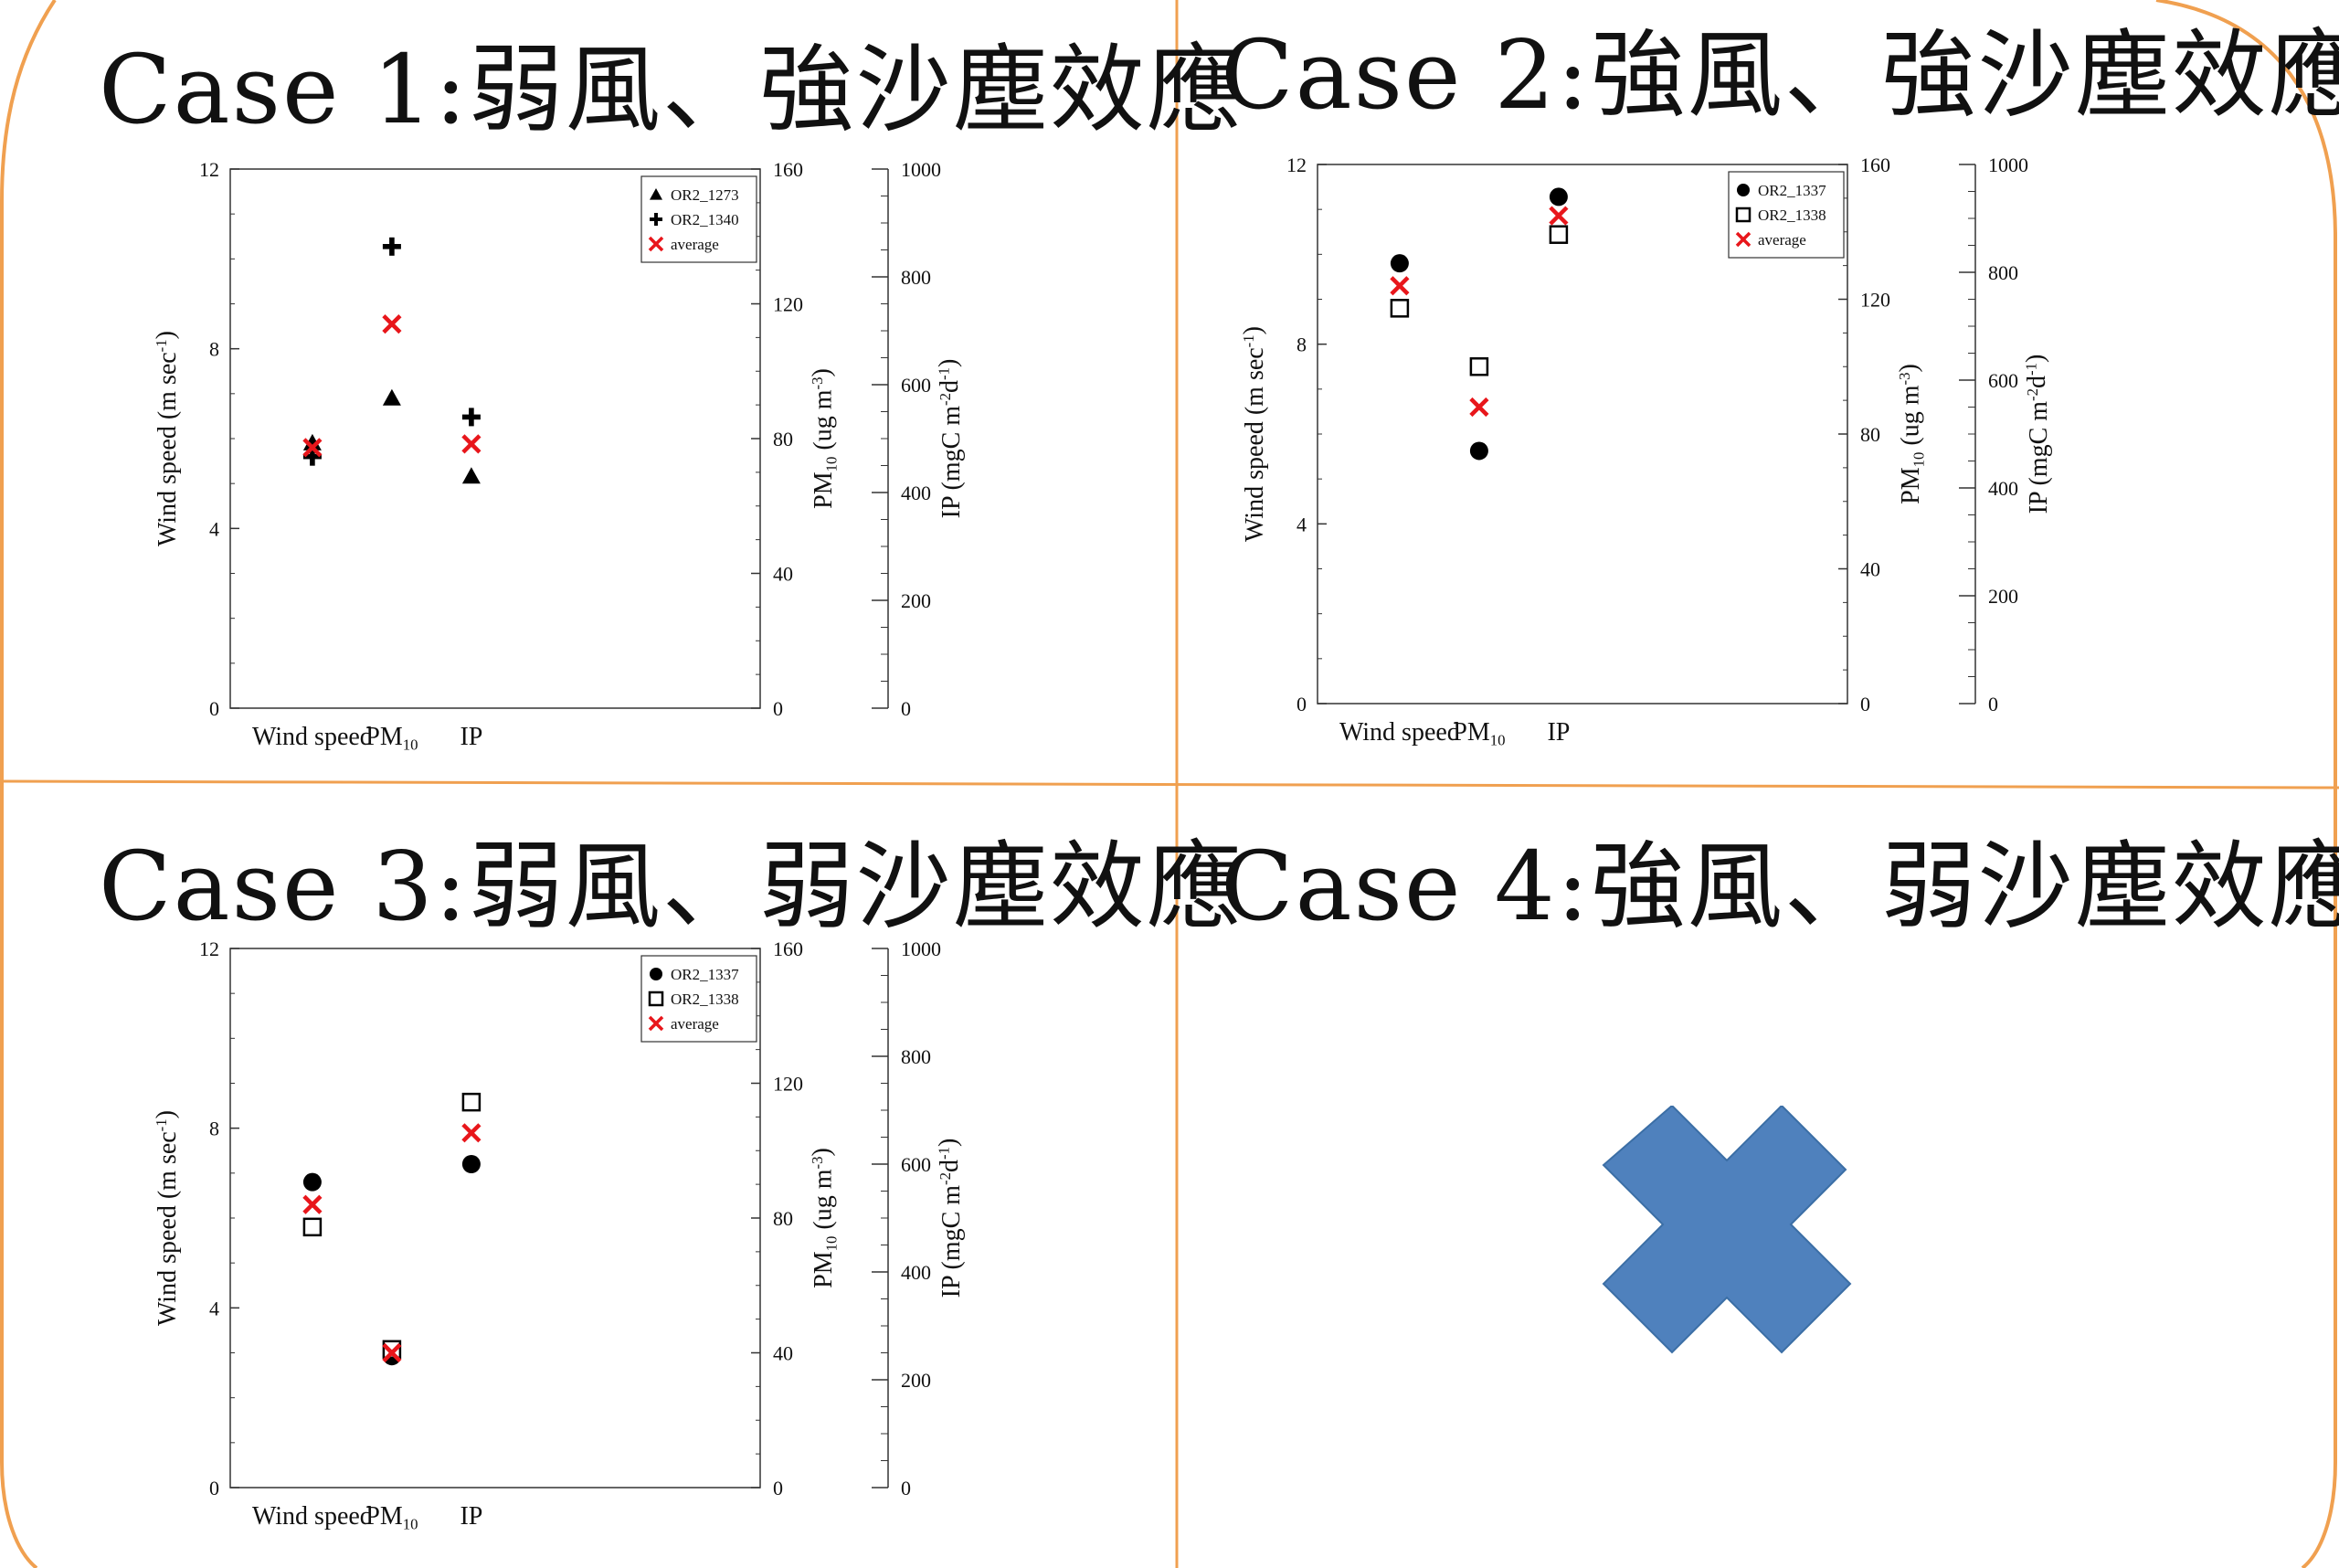 This screenshot has height=1568, width=2339. Describe the element at coordinates (783, 439) in the screenshot. I see `right1-tick-label: 80` at that location.